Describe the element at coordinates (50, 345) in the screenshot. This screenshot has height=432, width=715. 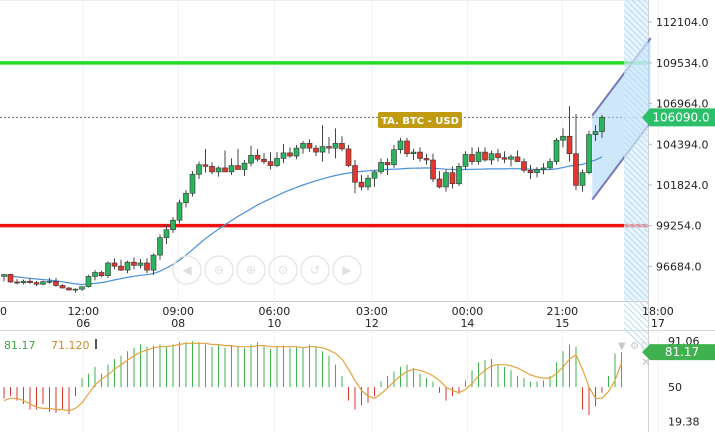
I see `indicator-header: 81.17 71.120` at that location.